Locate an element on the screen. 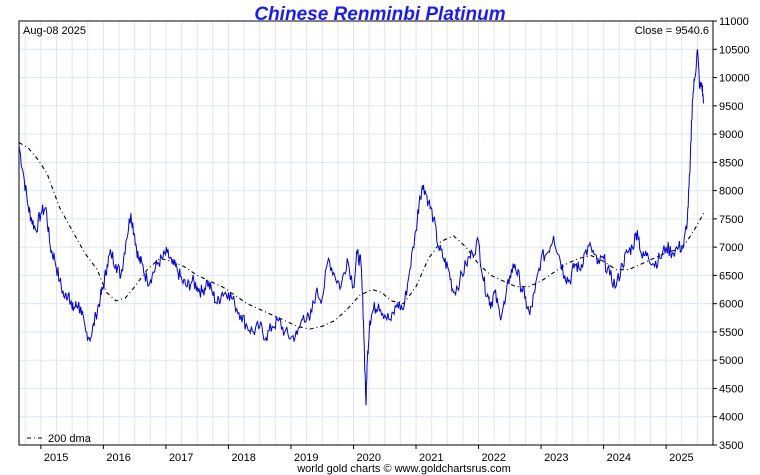 The image size is (760, 475). y-tick-label: 4500 is located at coordinates (731, 389).